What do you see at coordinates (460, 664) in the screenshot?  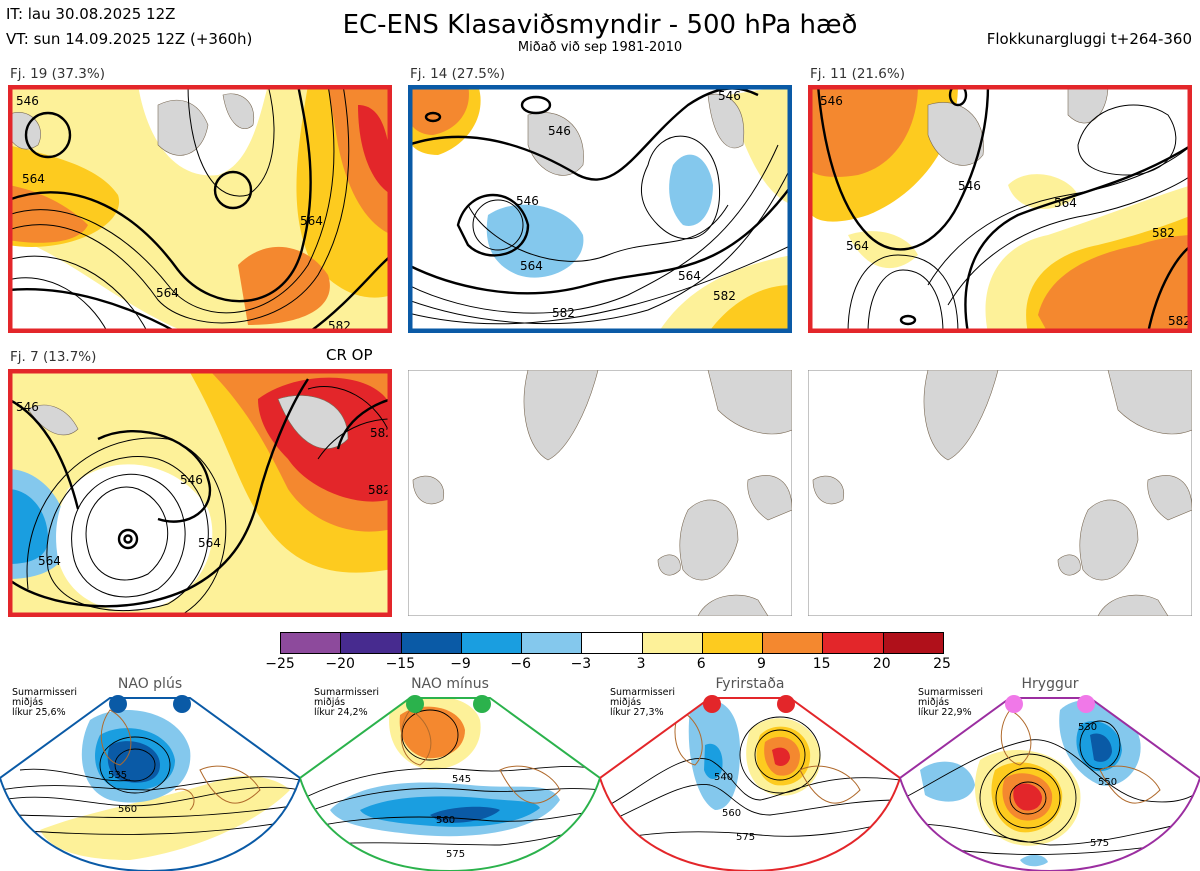 I see `colorbar-tick-label: −9` at bounding box center [460, 664].